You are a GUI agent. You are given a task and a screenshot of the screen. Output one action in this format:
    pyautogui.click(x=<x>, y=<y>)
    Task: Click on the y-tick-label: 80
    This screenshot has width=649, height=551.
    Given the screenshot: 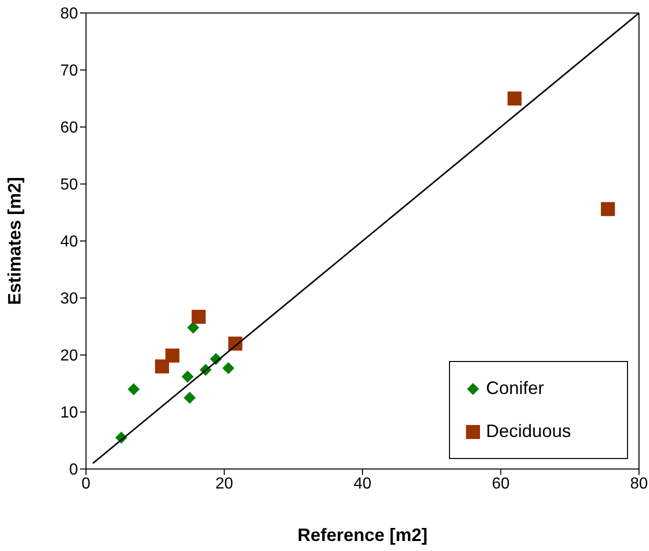 What is the action you would take?
    pyautogui.click(x=69, y=14)
    